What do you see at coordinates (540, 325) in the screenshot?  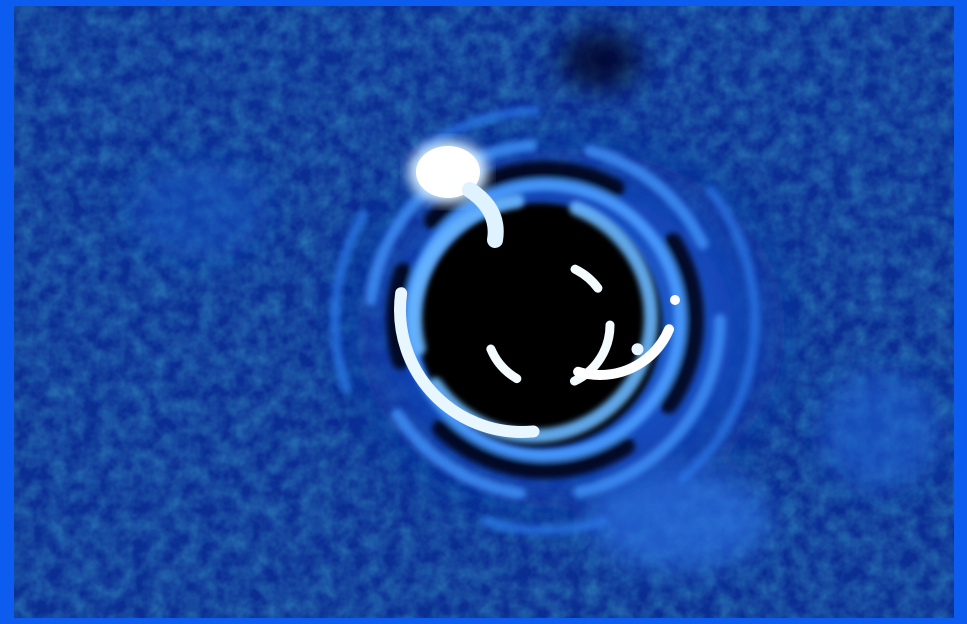 I see `coronagraph-mask` at bounding box center [540, 325].